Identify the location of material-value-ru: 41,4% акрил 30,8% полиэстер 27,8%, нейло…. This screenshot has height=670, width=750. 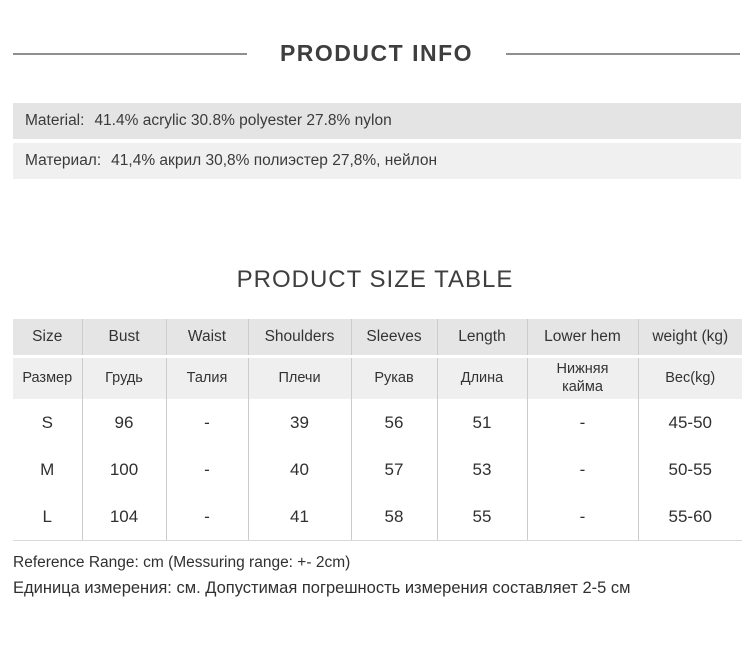
(274, 160).